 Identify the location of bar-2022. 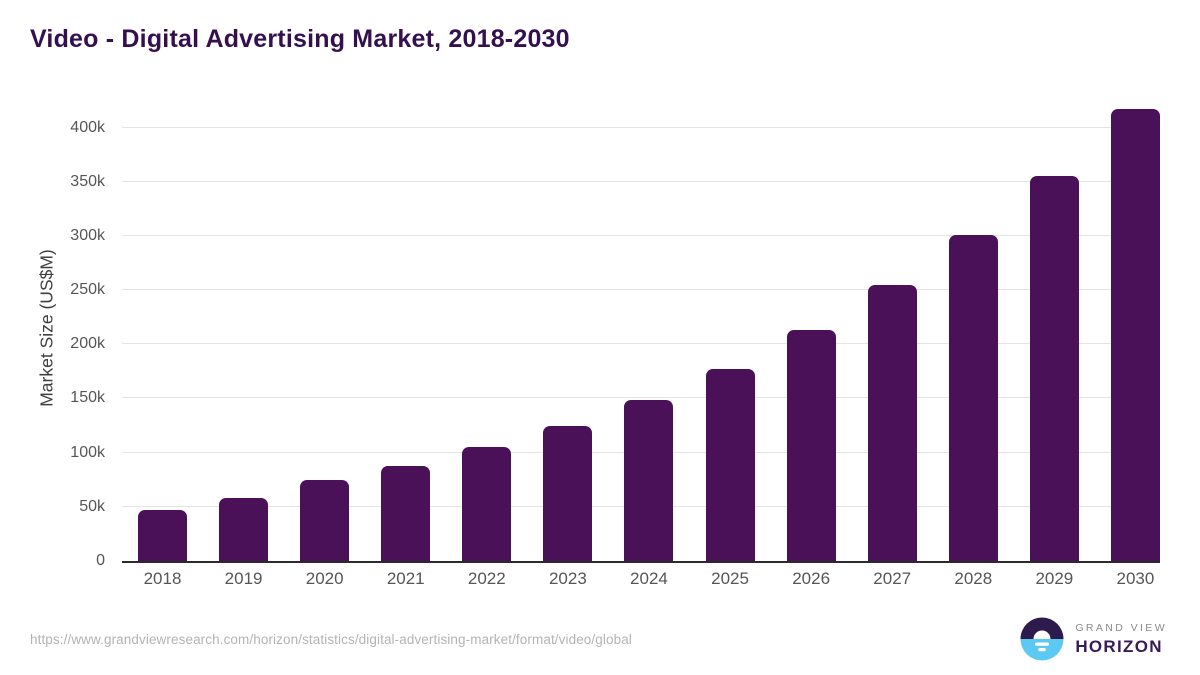
(487, 504).